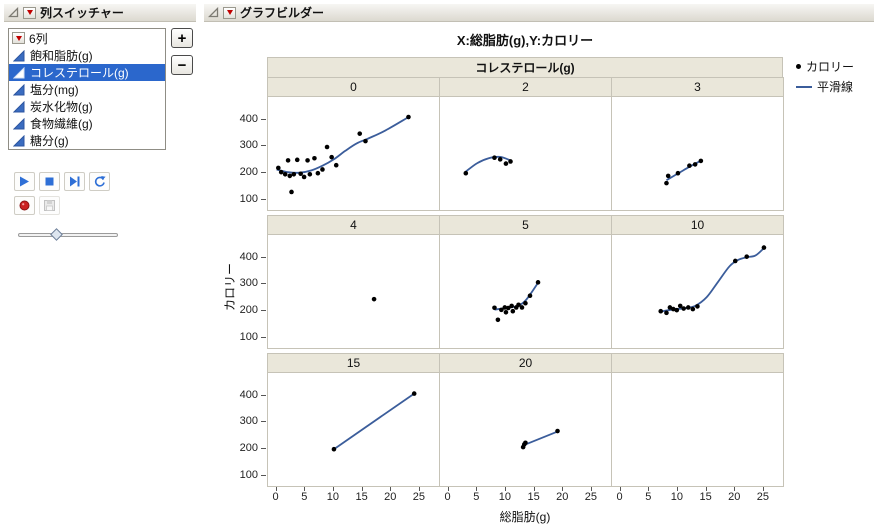 The height and width of the screenshot is (530, 878). I want to click on stop-icon, so click(49, 181).